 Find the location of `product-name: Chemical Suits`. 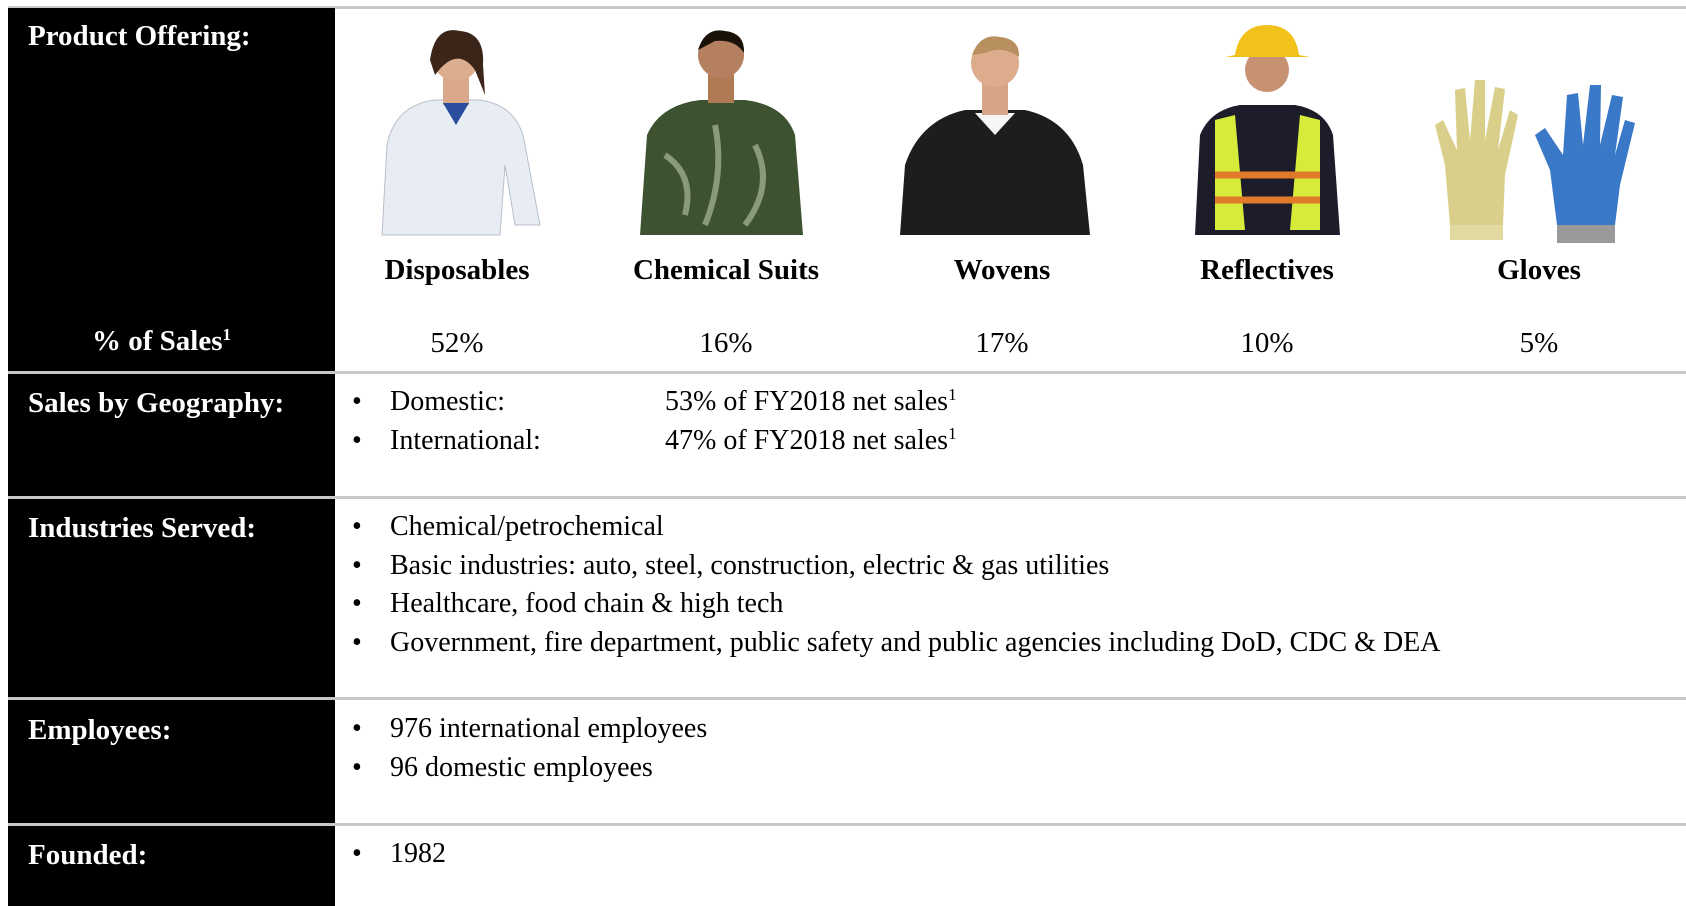

product-name: Chemical Suits is located at coordinates (726, 270).